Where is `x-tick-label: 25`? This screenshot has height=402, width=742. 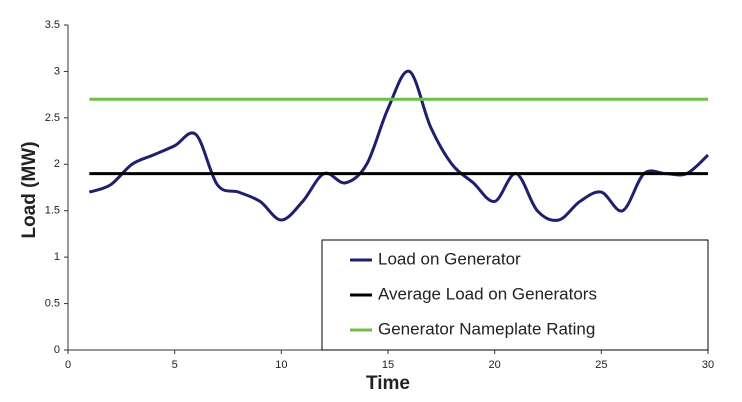
x-tick-label: 25 is located at coordinates (601, 365).